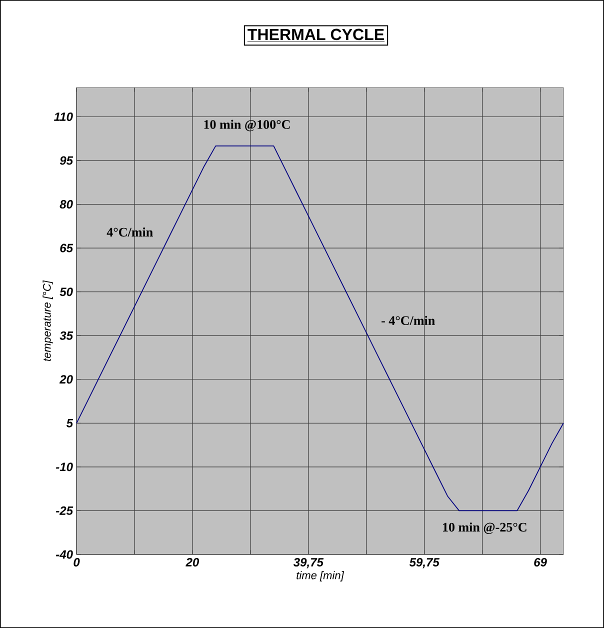 This screenshot has height=628, width=604. I want to click on x-tick-label: 0, so click(77, 562).